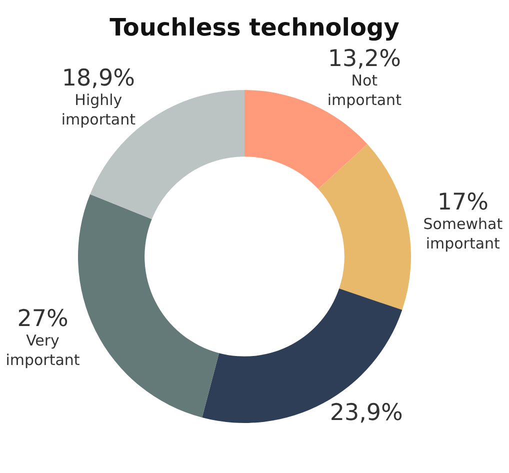 This screenshot has height=473, width=509. Describe the element at coordinates (463, 233) in the screenshot. I see `slice-label: Somewhat important` at that location.